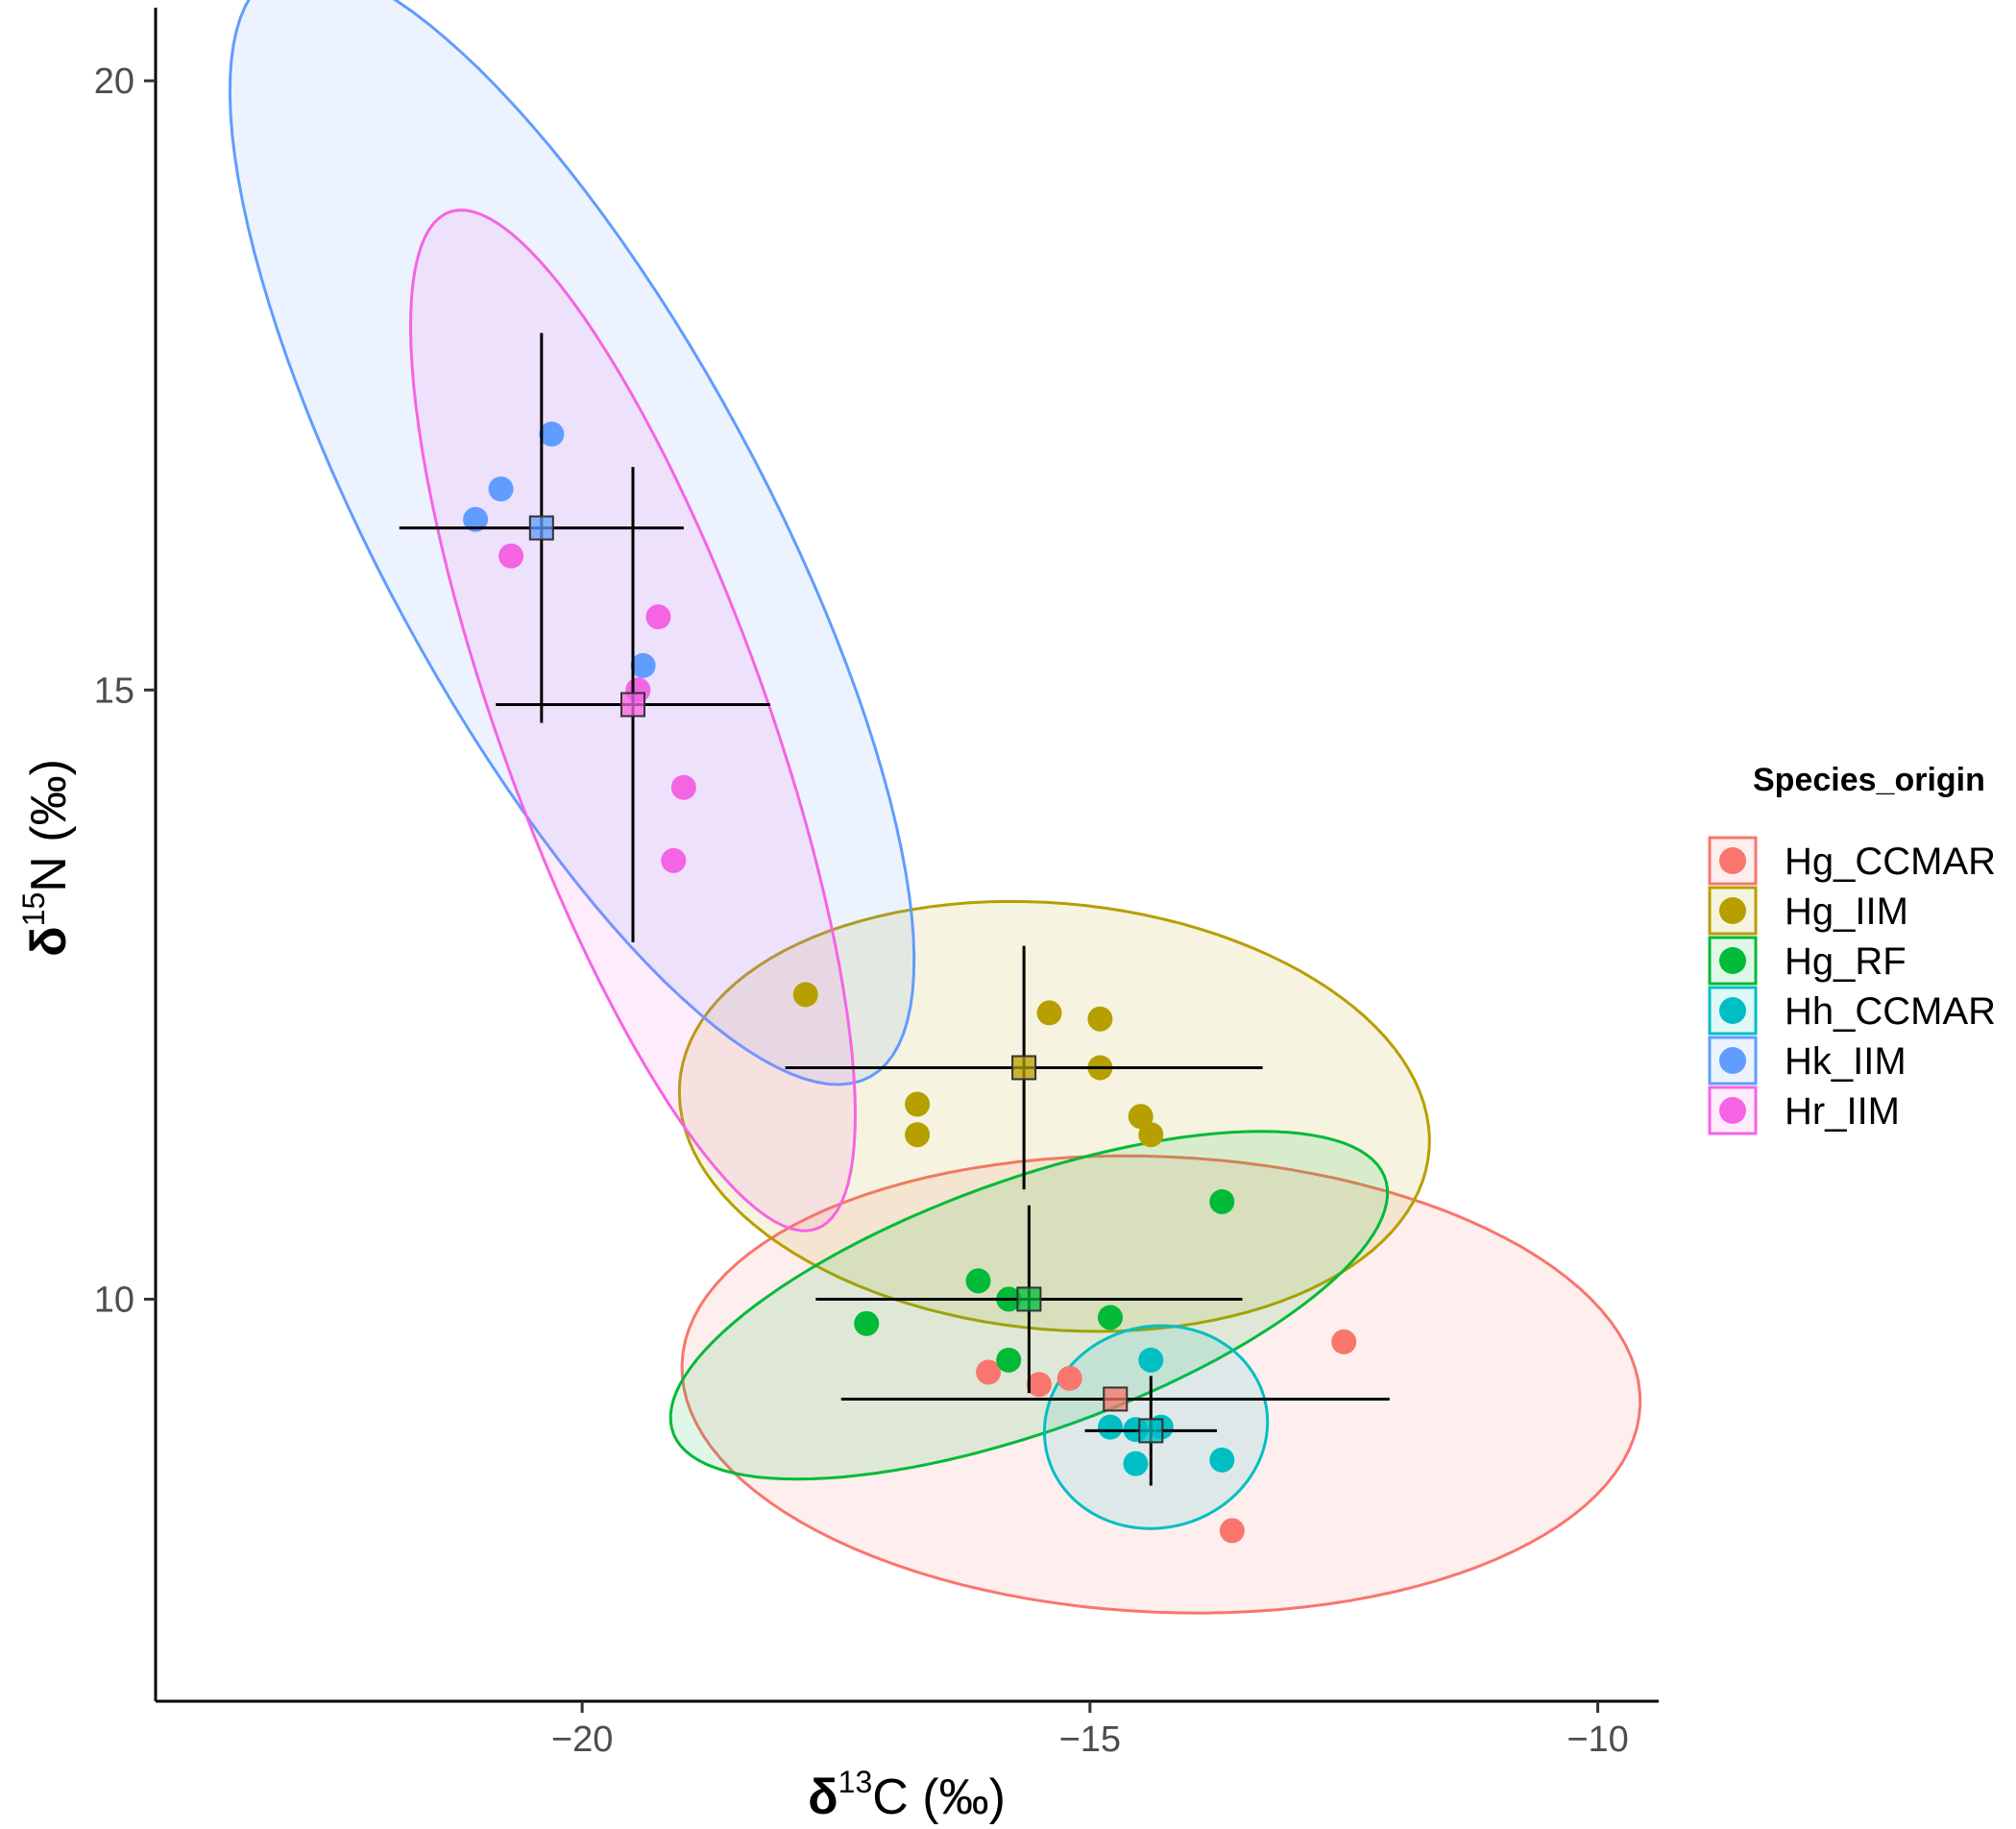 The width and height of the screenshot is (2016, 1829). I want to click on y-axis-title-suffix: N (‰), so click(49, 826).